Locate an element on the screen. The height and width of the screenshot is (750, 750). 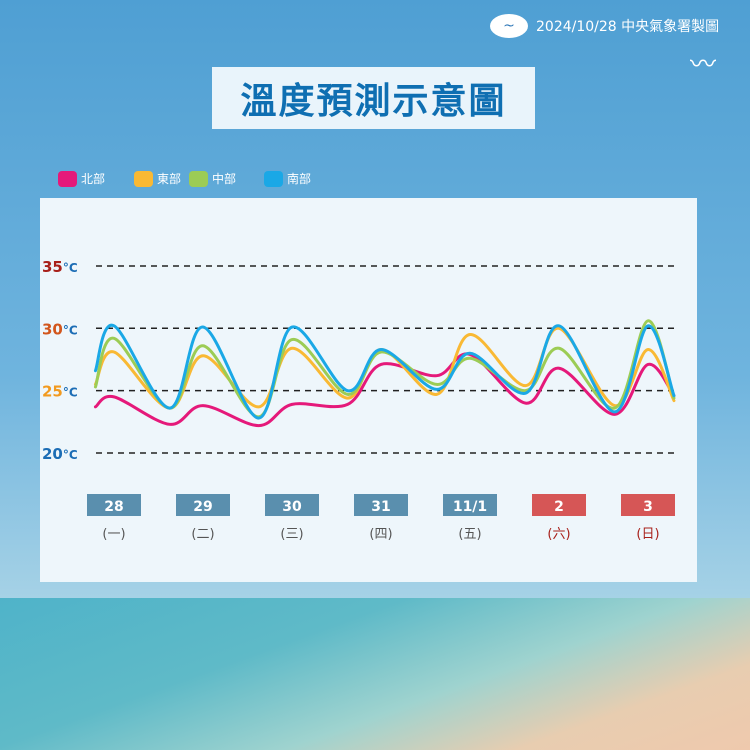
y-tick-label: 30°C is located at coordinates (60, 329).